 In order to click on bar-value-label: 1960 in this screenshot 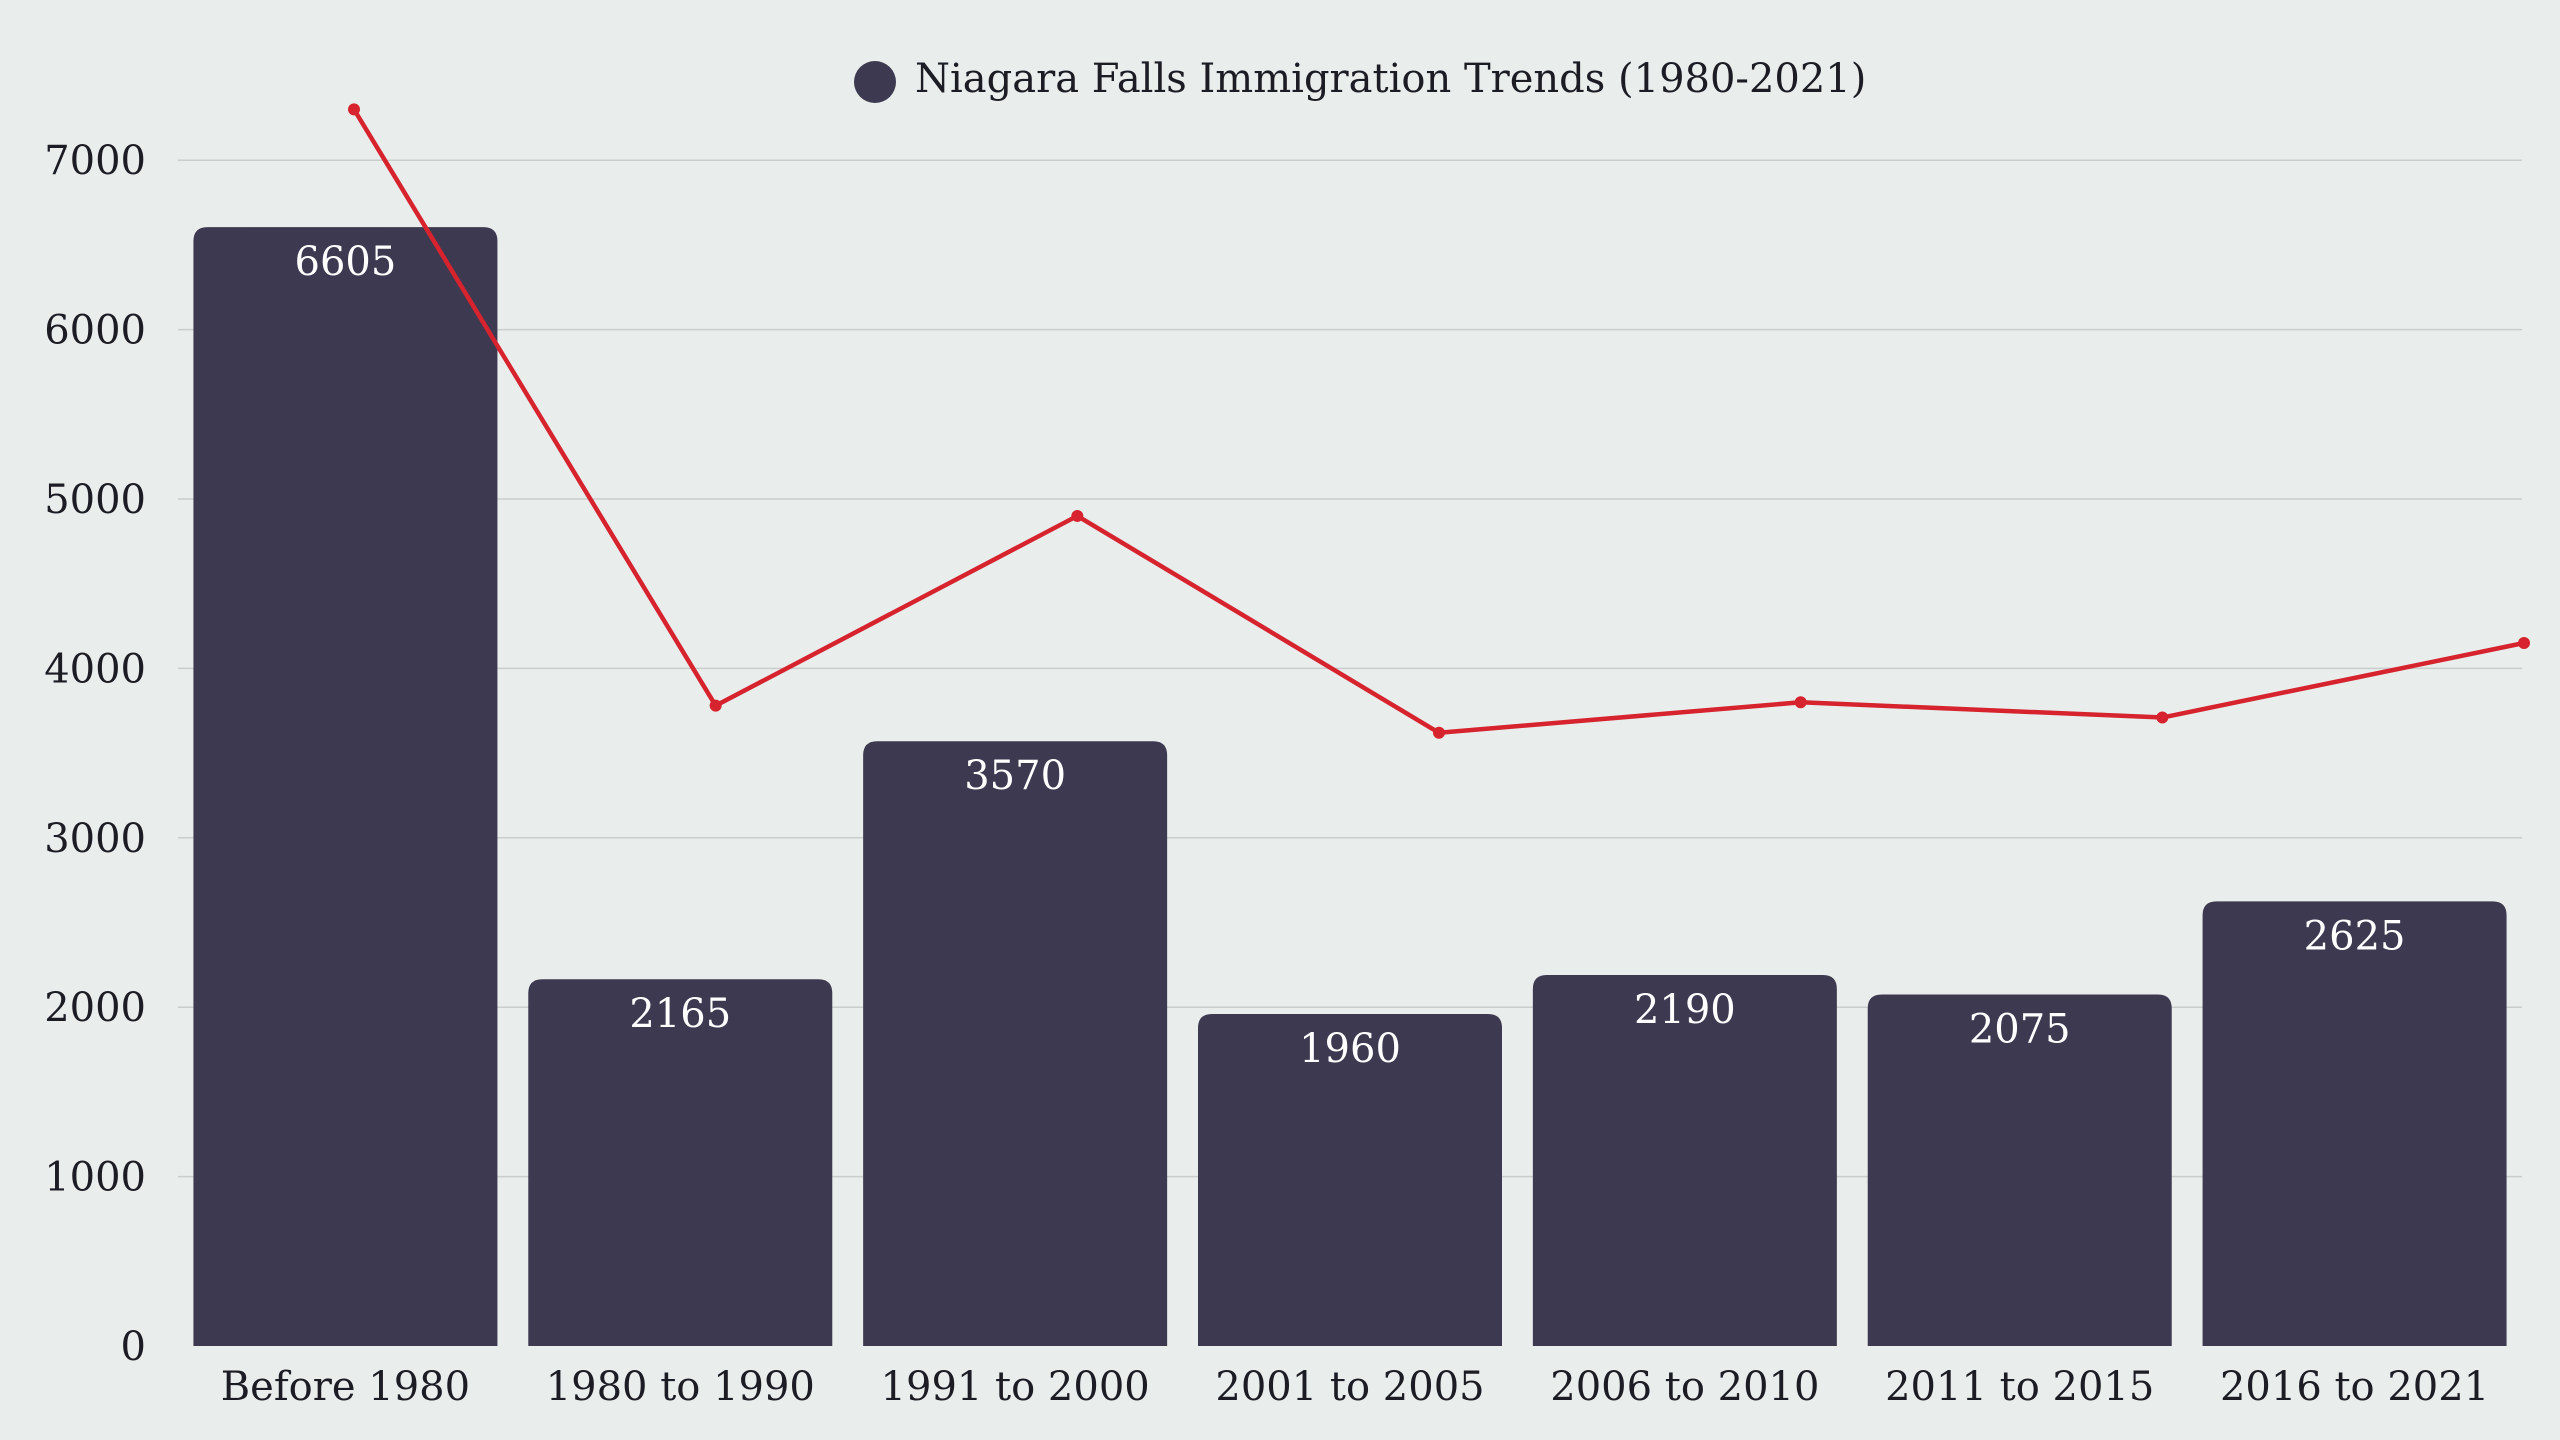, I will do `click(1350, 1049)`.